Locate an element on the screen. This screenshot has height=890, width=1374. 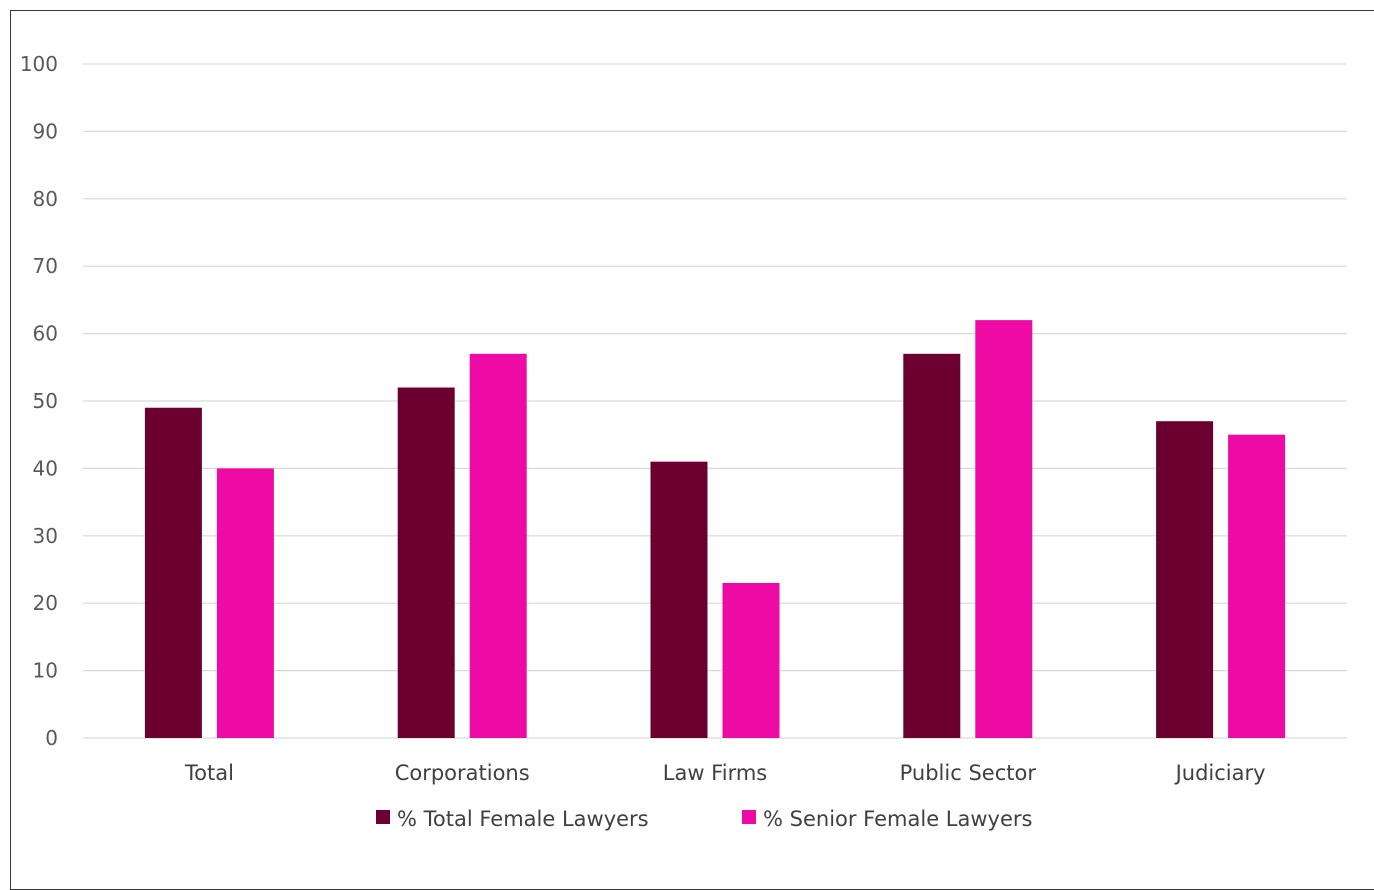
legend-item-series-1: % Senior Female Lawyers is located at coordinates (887, 819).